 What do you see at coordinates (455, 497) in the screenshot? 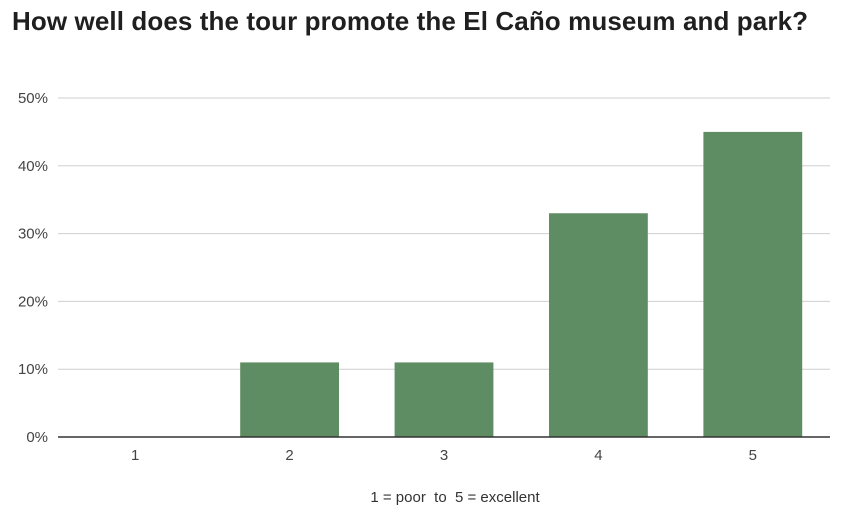
I see `x-axis-title: 1 = poor to 5 = excellent` at bounding box center [455, 497].